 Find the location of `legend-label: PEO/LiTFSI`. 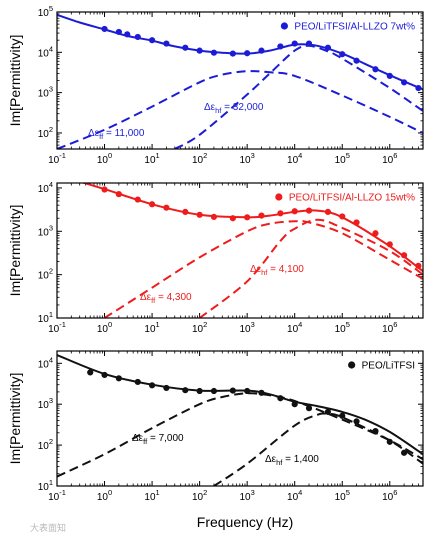

legend-label: PEO/LiTFSI is located at coordinates (388, 366).